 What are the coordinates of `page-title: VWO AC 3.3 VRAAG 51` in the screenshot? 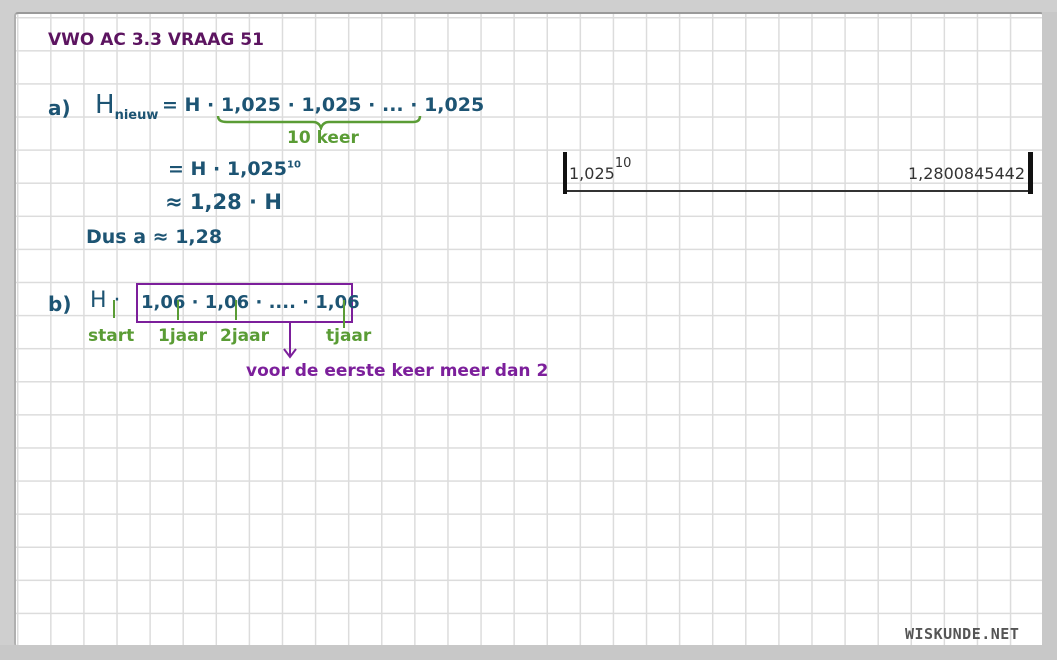 It's located at (156, 40).